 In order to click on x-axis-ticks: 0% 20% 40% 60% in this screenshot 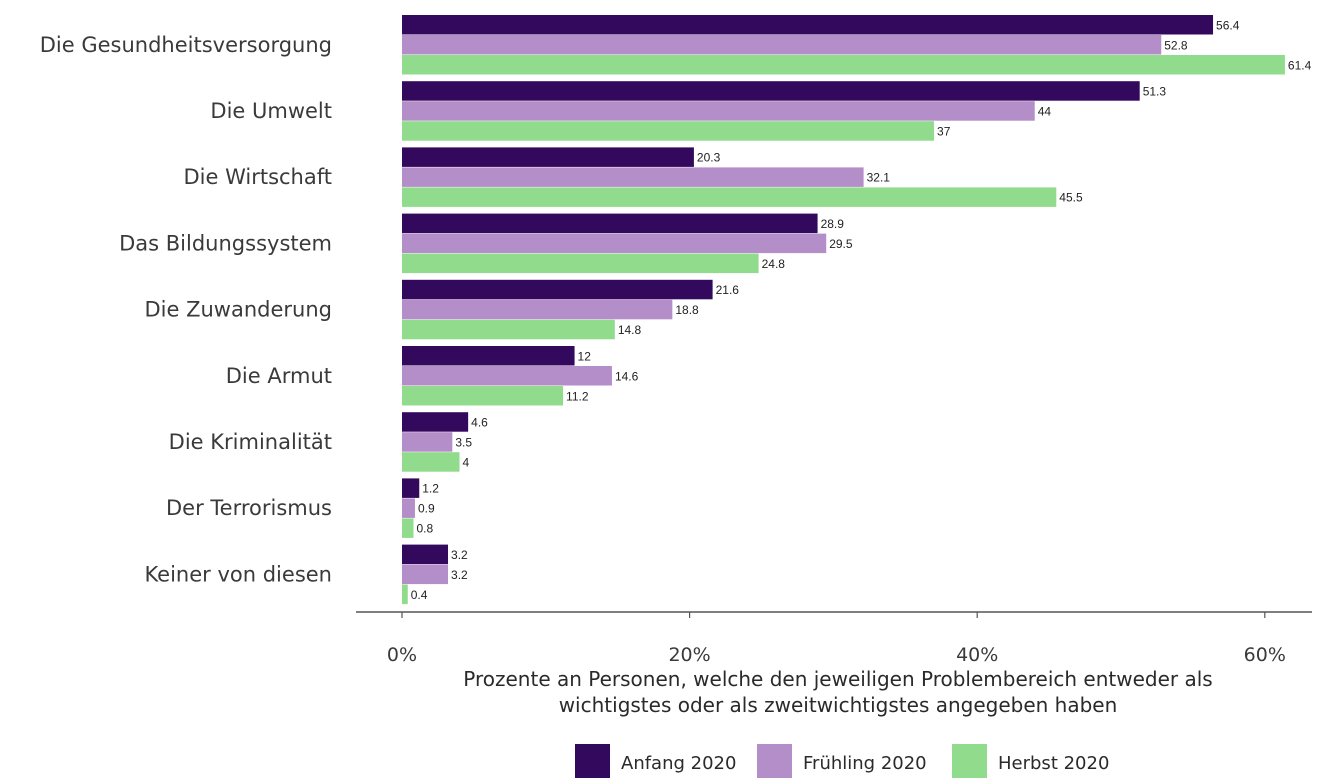, I will do `click(836, 639)`.